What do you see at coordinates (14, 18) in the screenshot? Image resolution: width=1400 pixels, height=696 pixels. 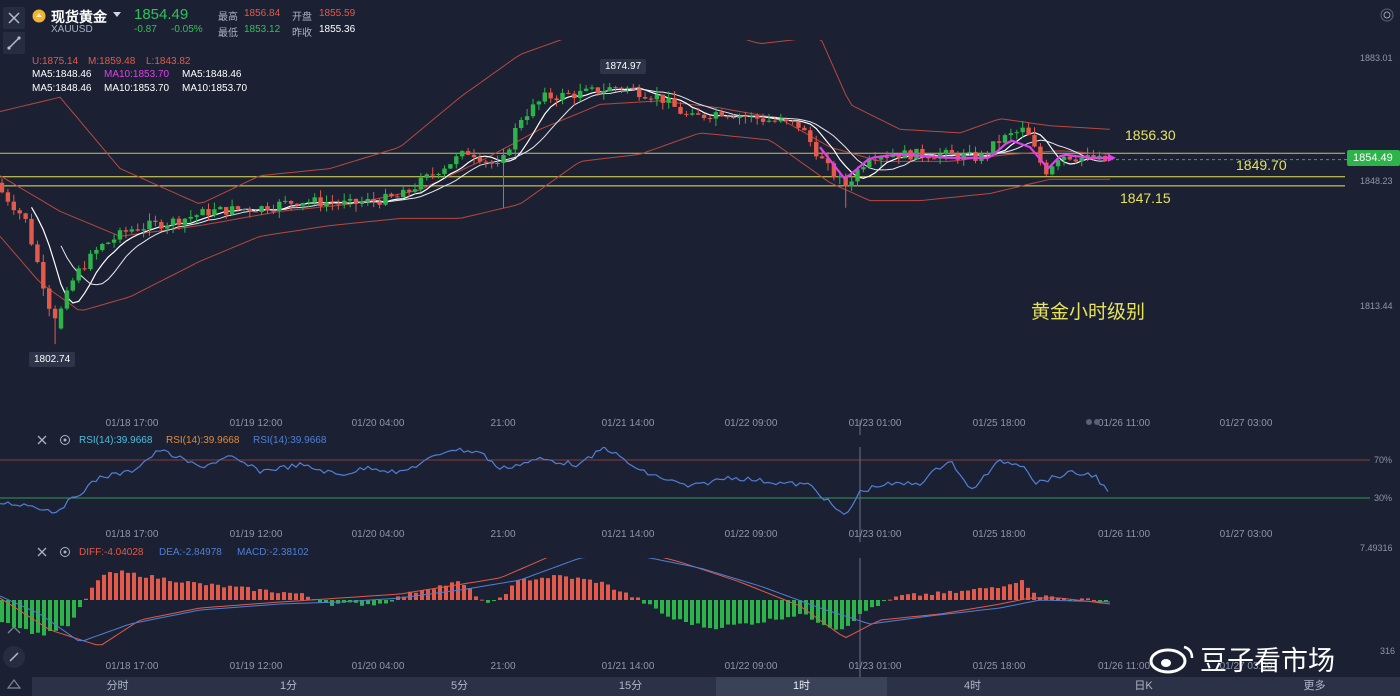 I see `close-chart-button` at bounding box center [14, 18].